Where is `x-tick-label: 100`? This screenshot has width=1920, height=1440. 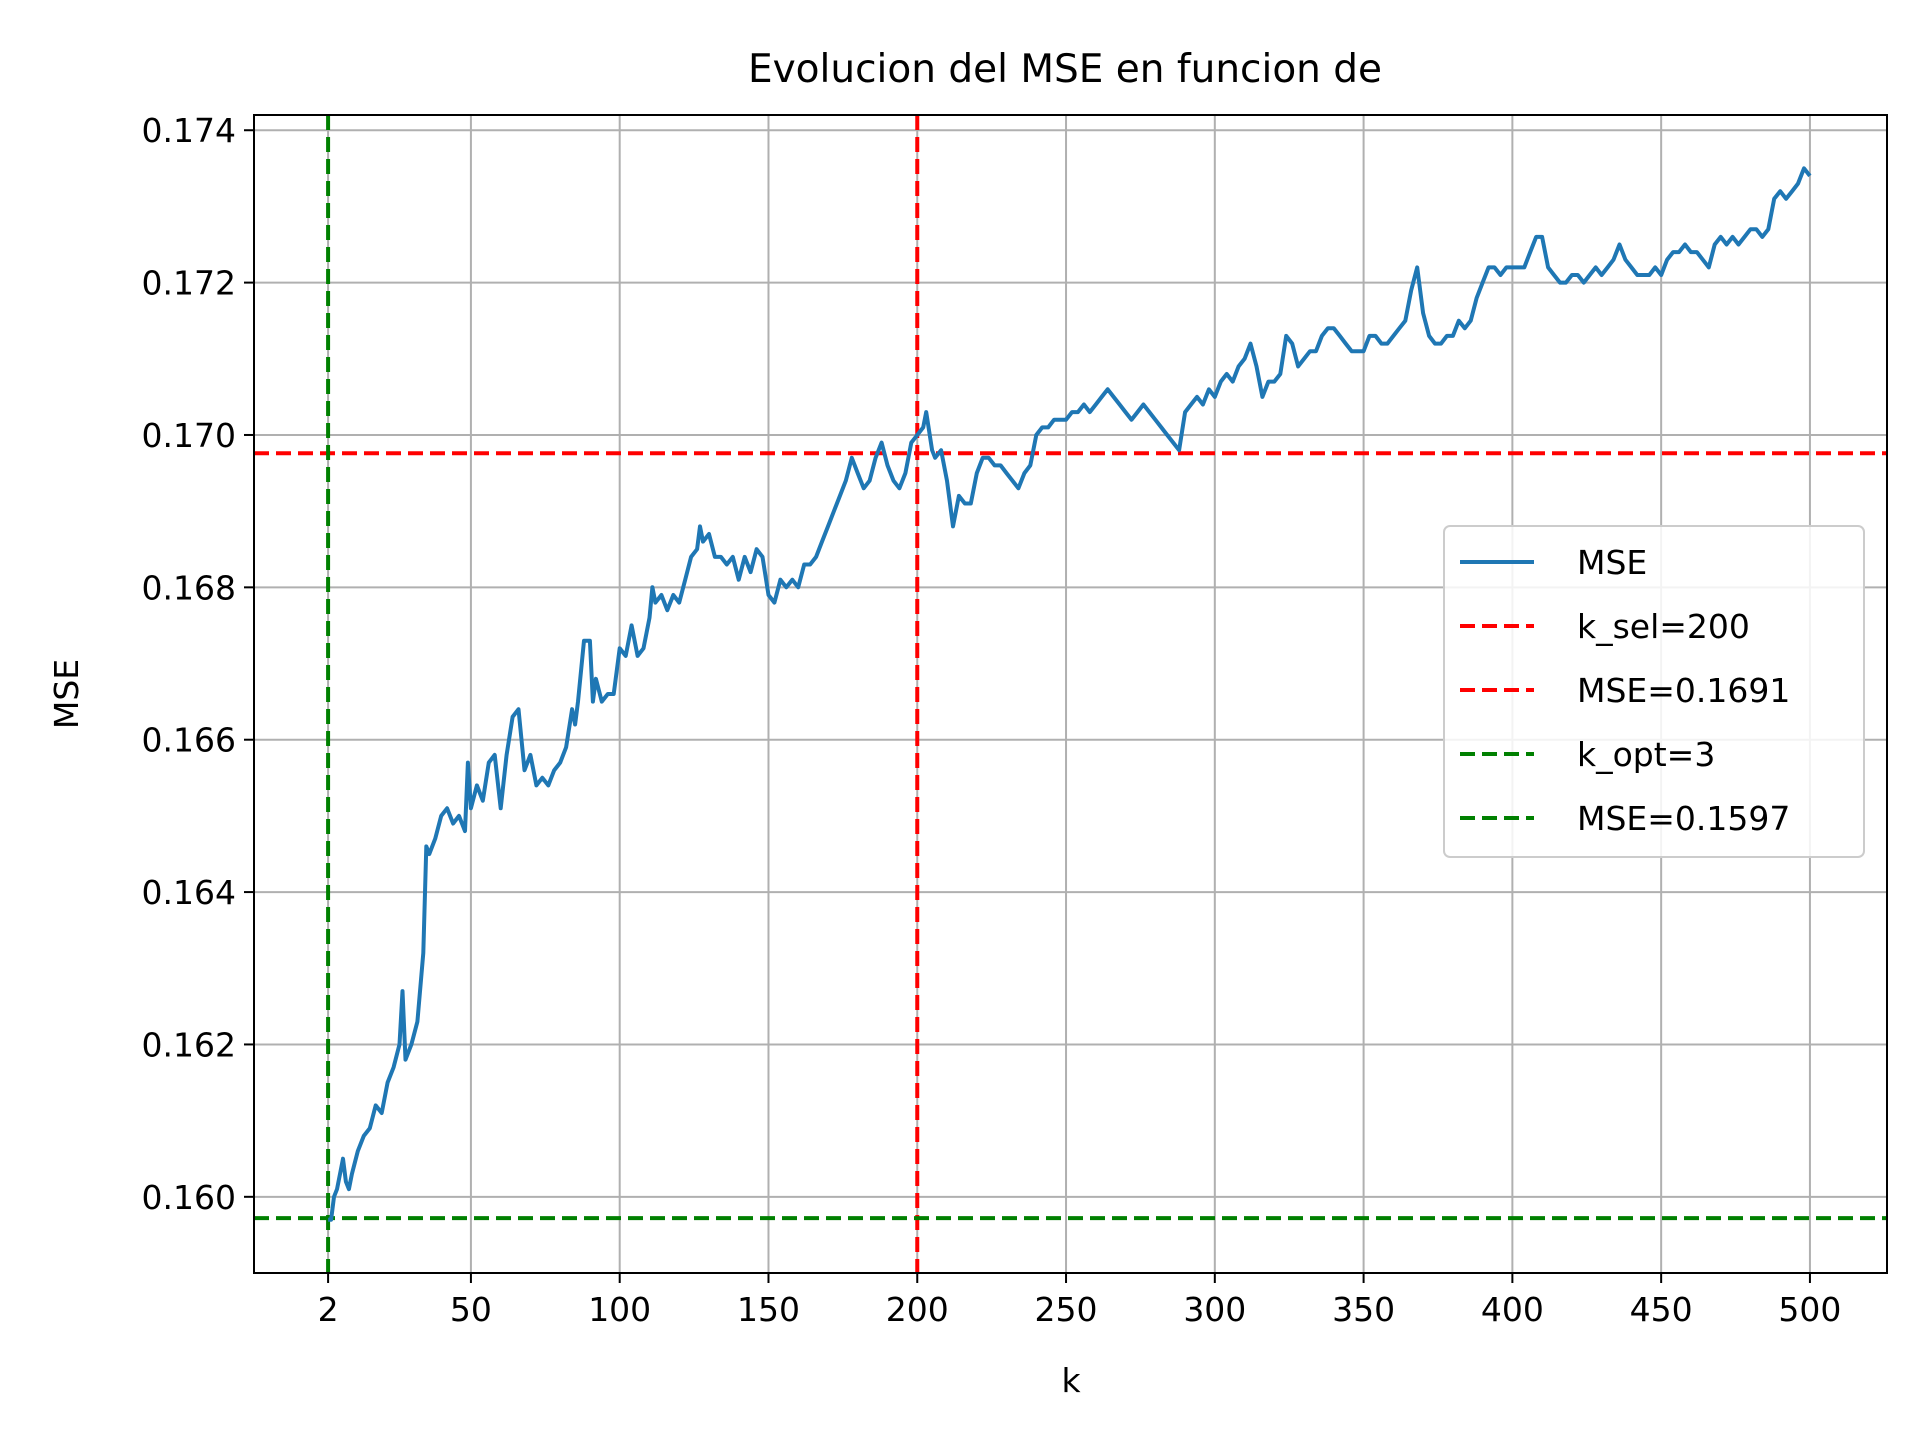
x-tick-label: 100 is located at coordinates (619, 1309).